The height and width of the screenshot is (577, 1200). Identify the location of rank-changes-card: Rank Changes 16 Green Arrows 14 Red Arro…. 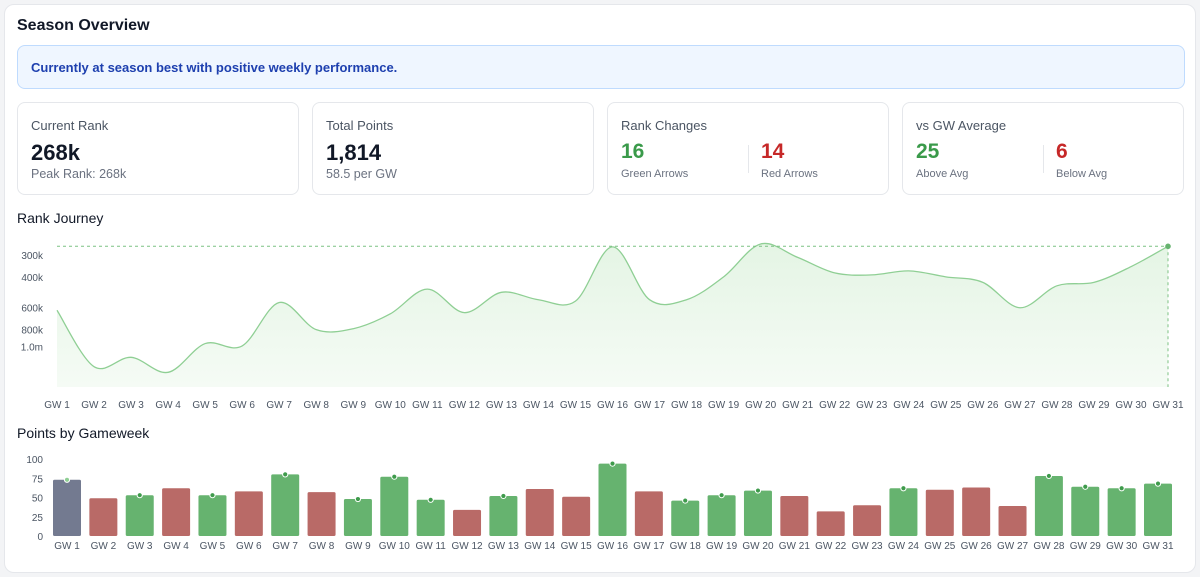
(748, 148).